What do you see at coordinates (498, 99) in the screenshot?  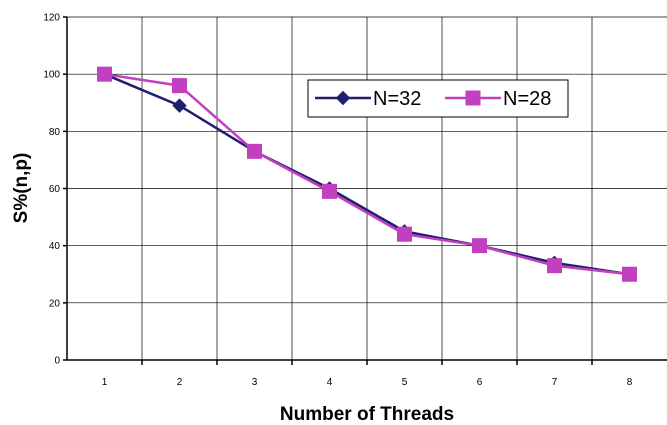 I see `legend-item: N=28` at bounding box center [498, 99].